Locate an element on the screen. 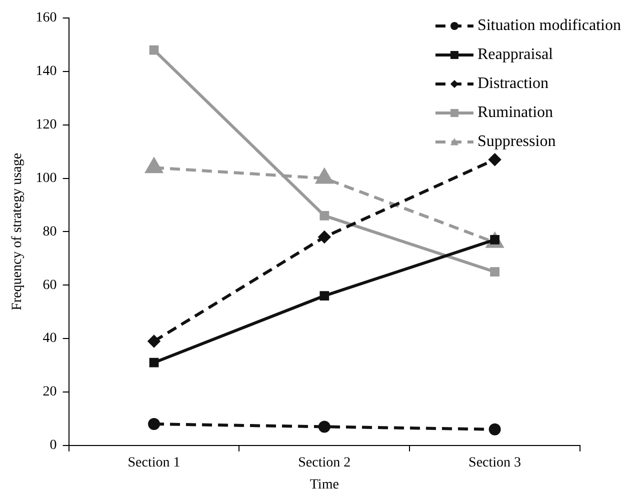 This screenshot has width=635, height=499. x-tick-label: Section 3 is located at coordinates (495, 462).